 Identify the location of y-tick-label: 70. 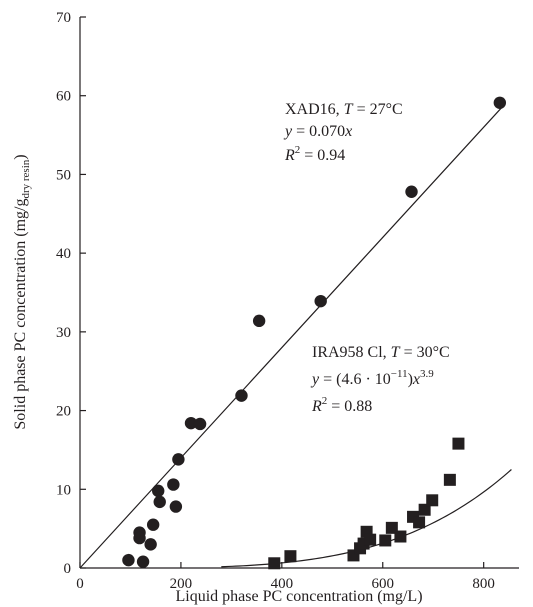
(63, 18).